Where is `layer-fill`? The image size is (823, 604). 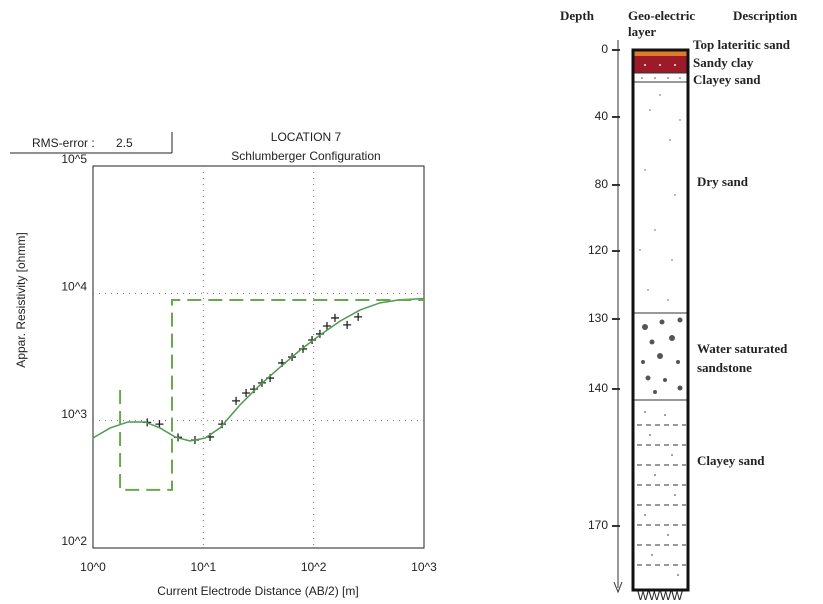 layer-fill is located at coordinates (660, 53).